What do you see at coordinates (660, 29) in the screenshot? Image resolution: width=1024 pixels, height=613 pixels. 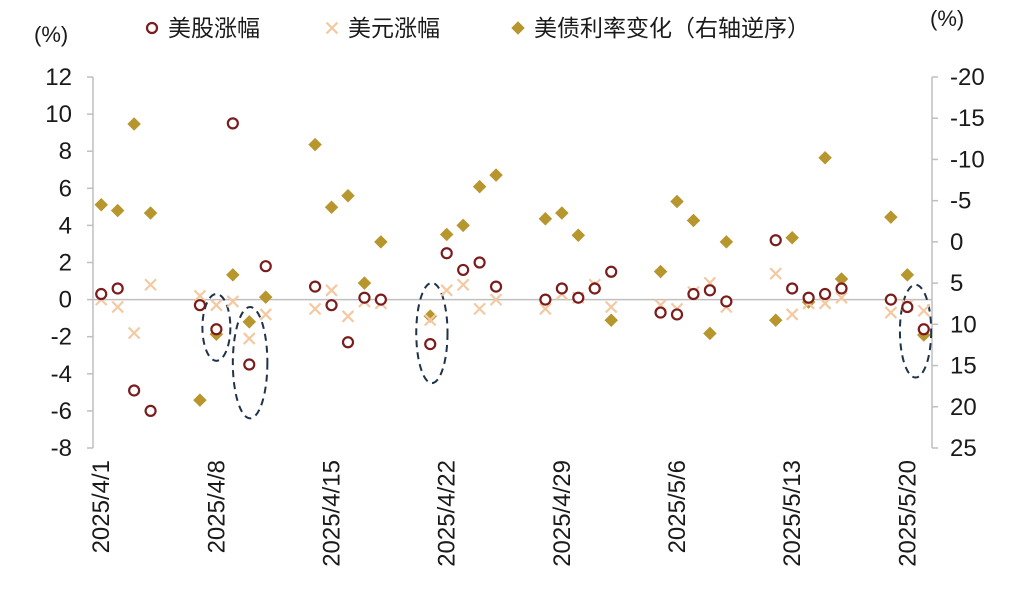 I see `legend-item: 美债利率变化（右轴逆序）` at bounding box center [660, 29].